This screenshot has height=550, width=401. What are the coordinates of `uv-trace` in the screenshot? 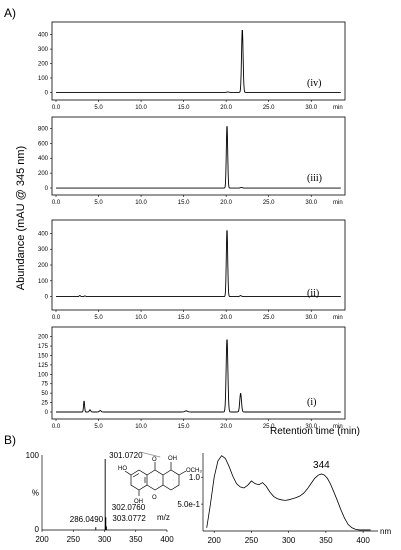 It's located at (288, 493).